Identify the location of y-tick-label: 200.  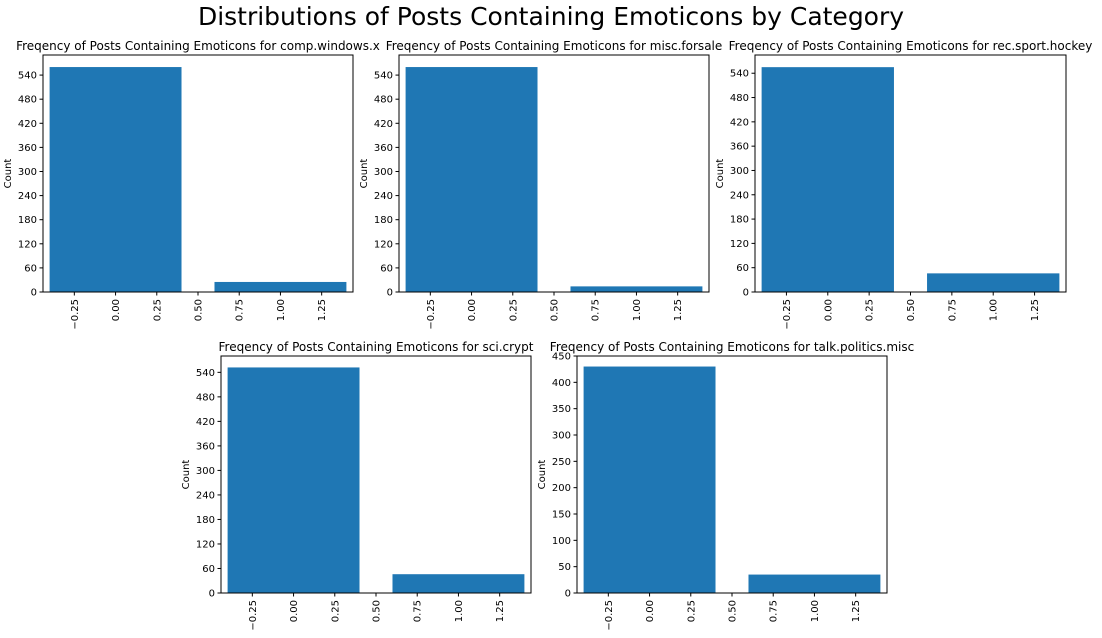
(561, 488).